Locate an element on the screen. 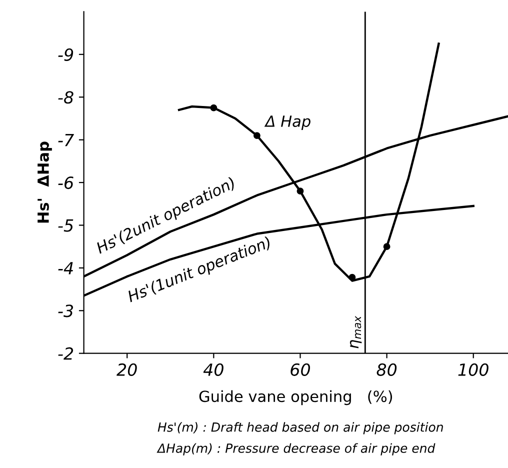  x-tick-label: 80 is located at coordinates (386, 369).